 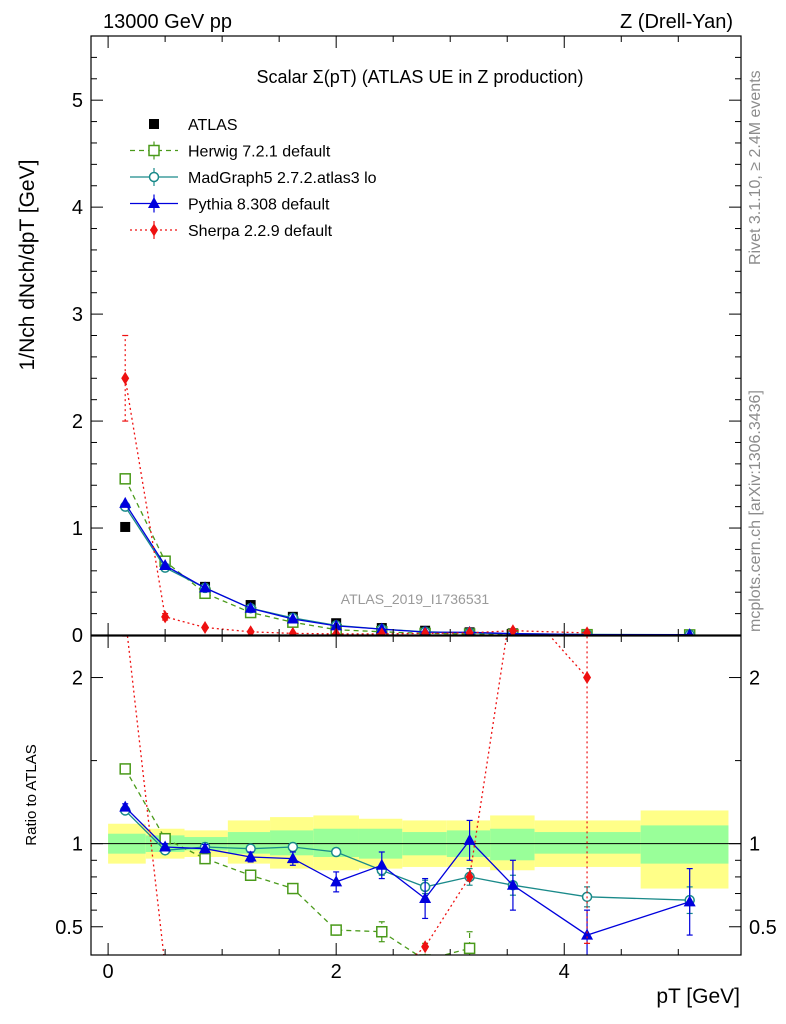 I want to click on xlabel: pT [GeV], so click(x=698, y=996).